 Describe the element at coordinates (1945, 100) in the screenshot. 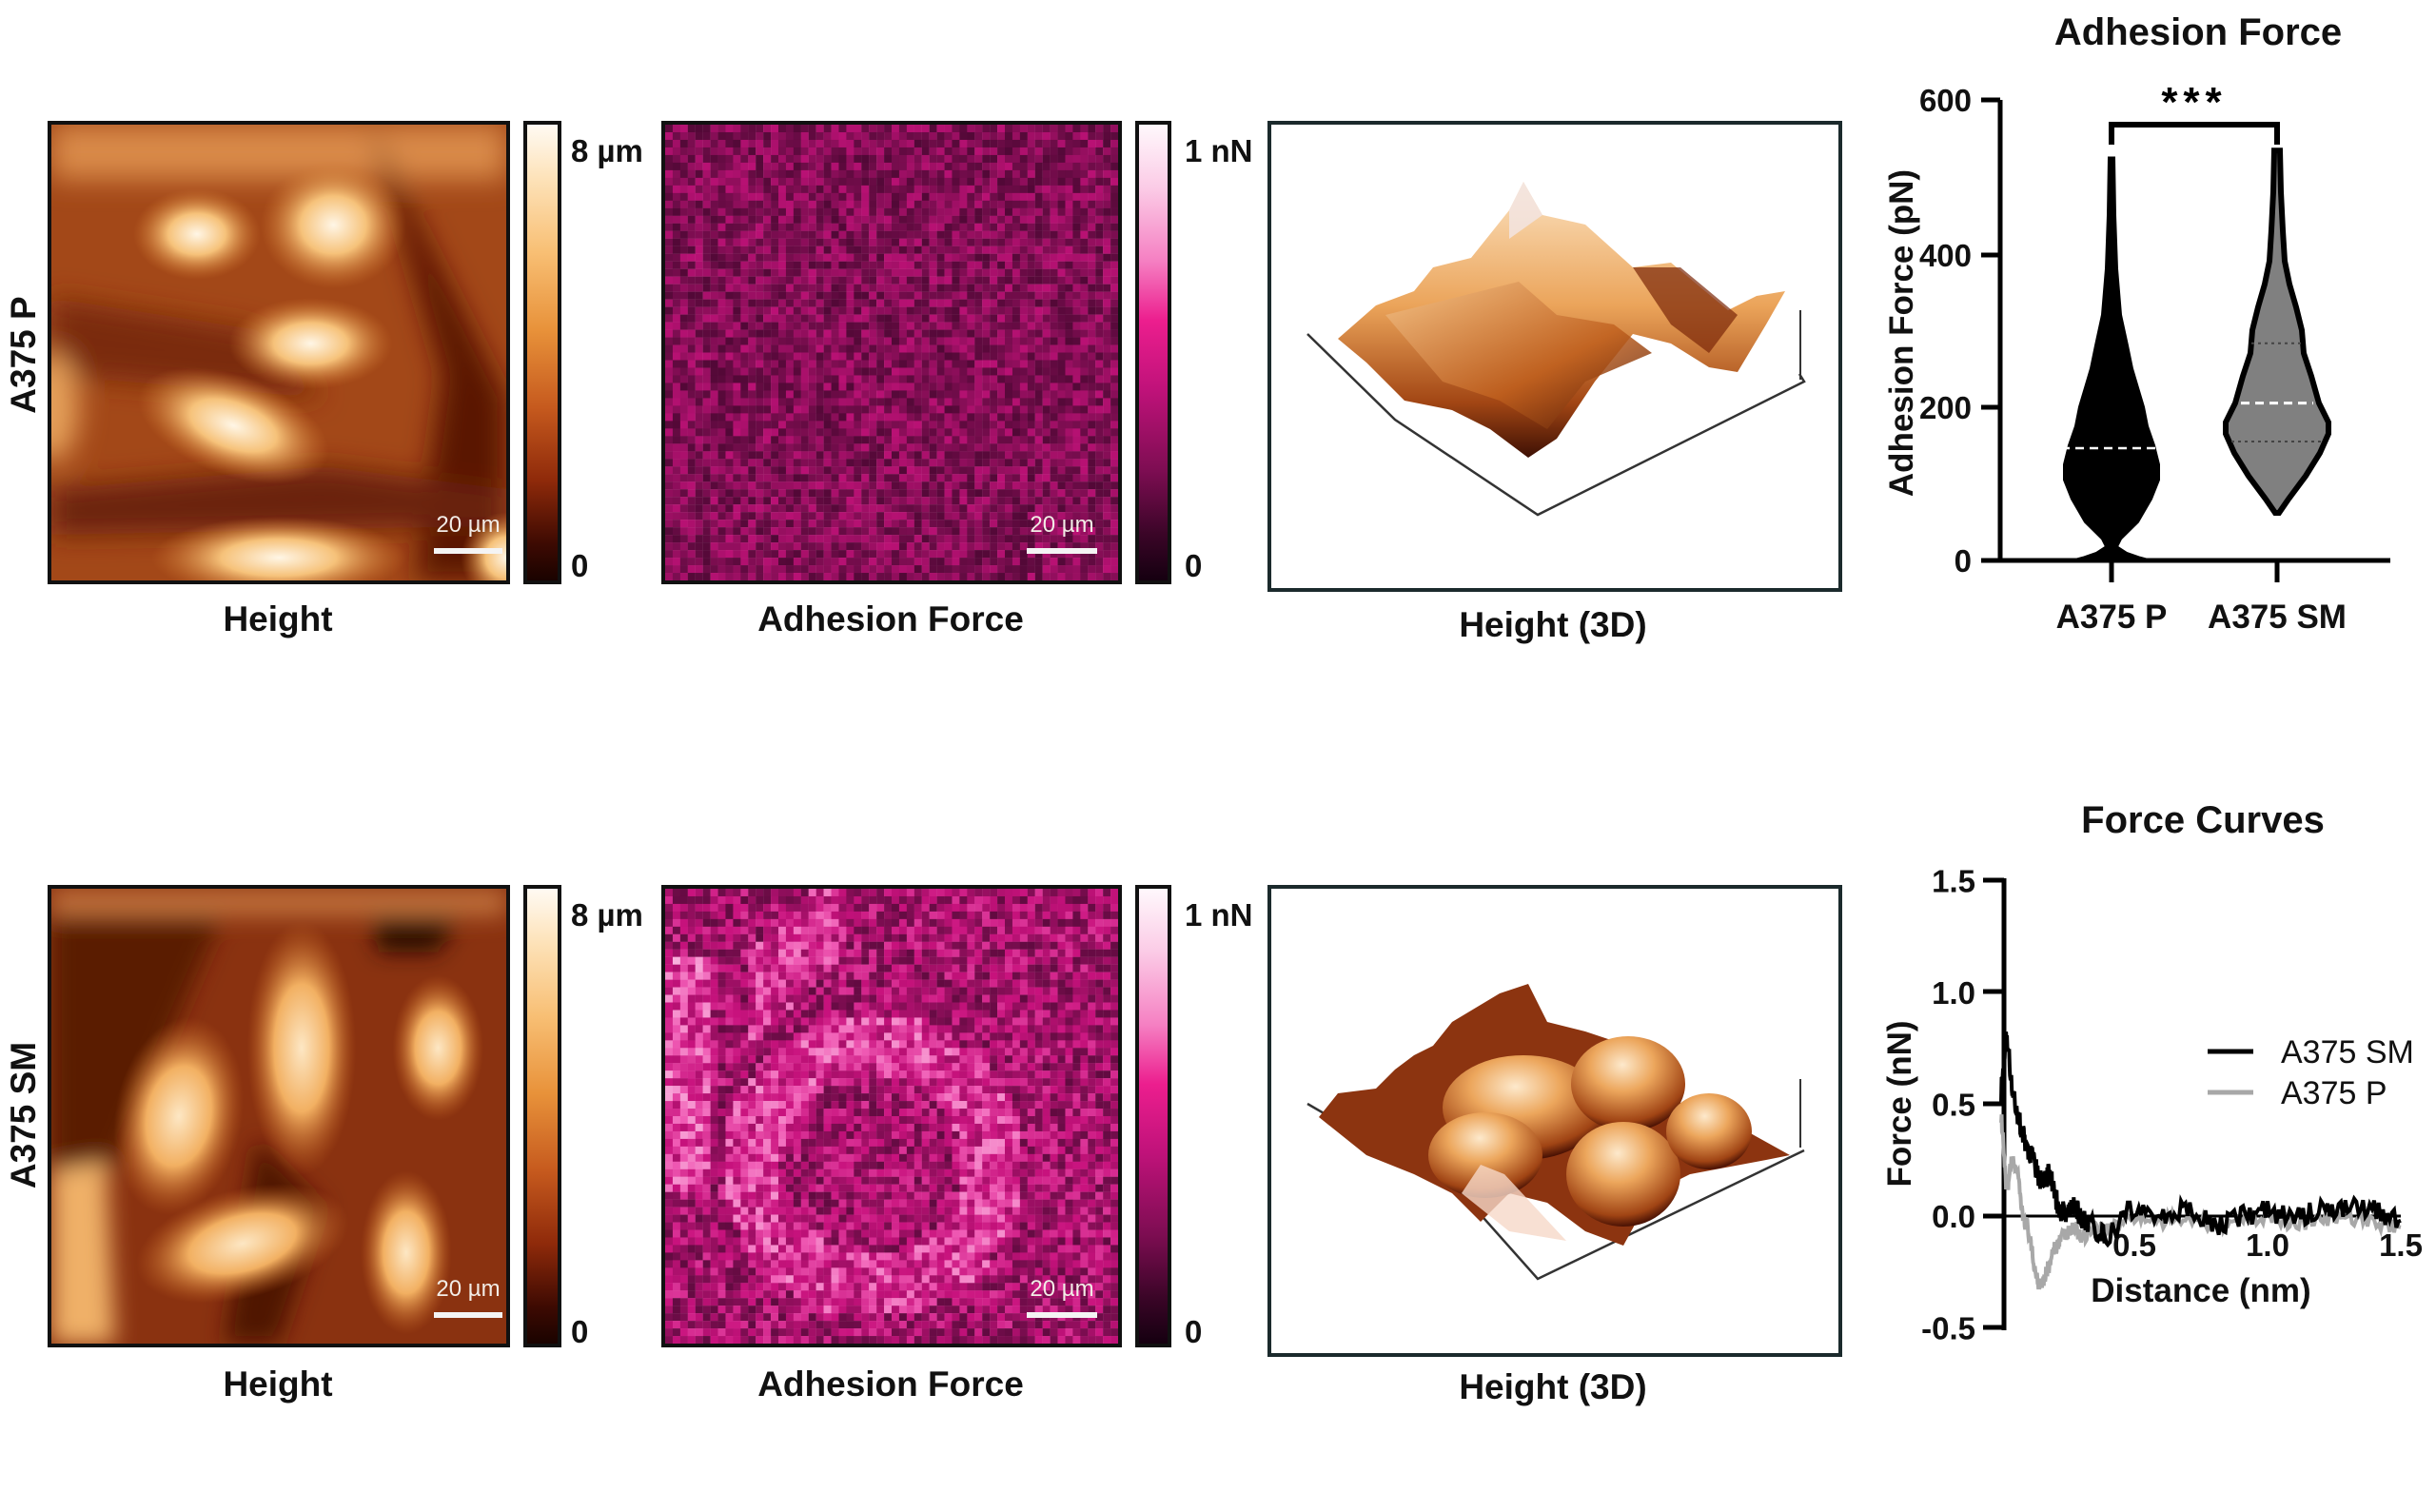

I see `y-tick-600: 600` at that location.